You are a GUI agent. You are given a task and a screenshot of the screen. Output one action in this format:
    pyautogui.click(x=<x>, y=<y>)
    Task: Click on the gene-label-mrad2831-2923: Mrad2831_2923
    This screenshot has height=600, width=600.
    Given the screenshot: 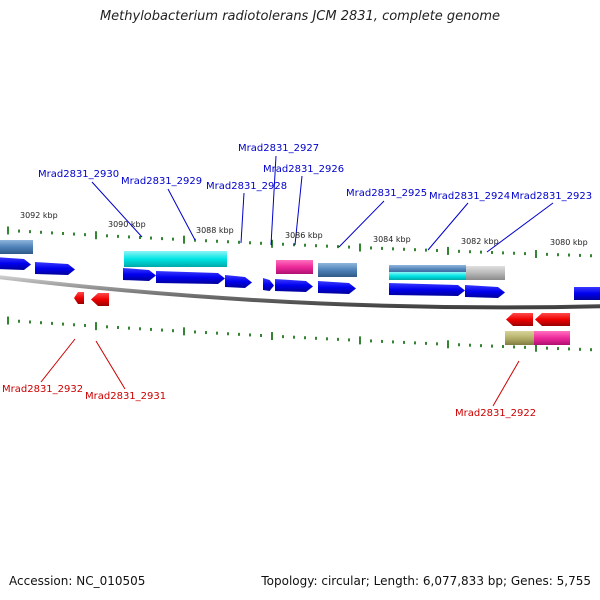 What is the action you would take?
    pyautogui.click(x=551, y=196)
    